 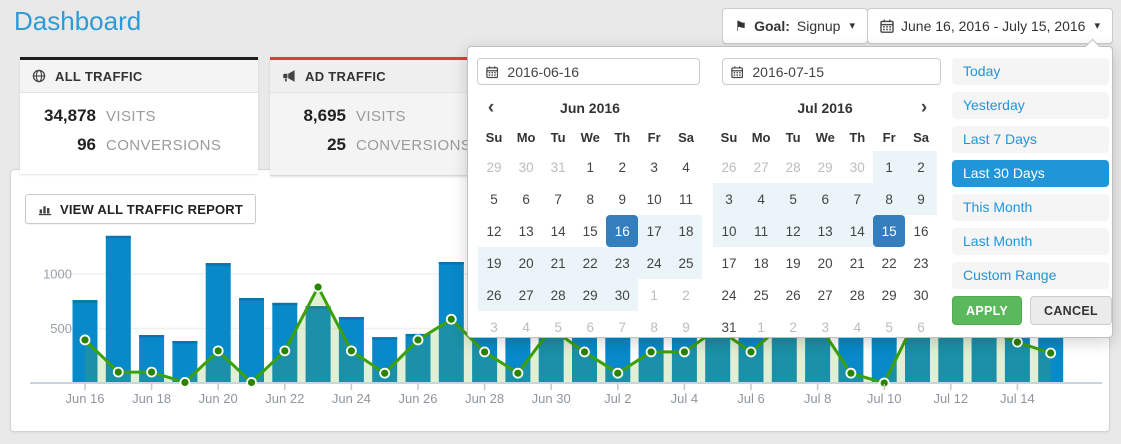 I want to click on cancel-button: CANCEL, so click(x=1071, y=310).